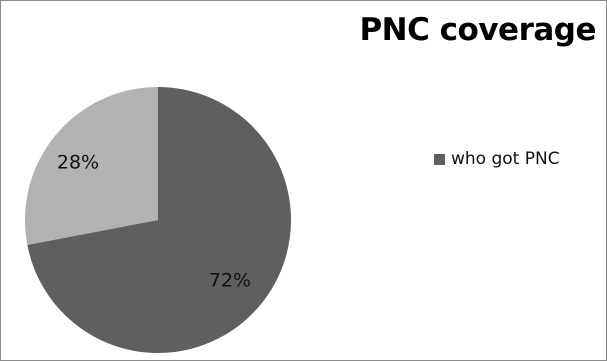 This screenshot has width=607, height=361. What do you see at coordinates (477, 30) in the screenshot?
I see `chart-title: PNC coverage` at bounding box center [477, 30].